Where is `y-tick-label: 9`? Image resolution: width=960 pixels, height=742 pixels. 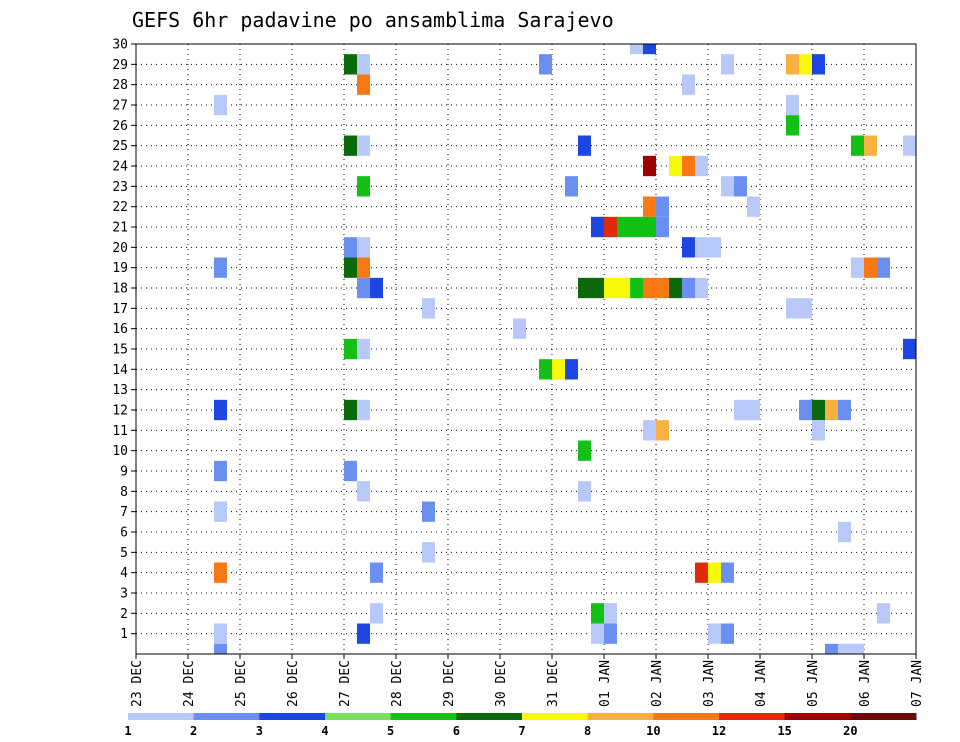 y-tick-label: 9 is located at coordinates (124, 472).